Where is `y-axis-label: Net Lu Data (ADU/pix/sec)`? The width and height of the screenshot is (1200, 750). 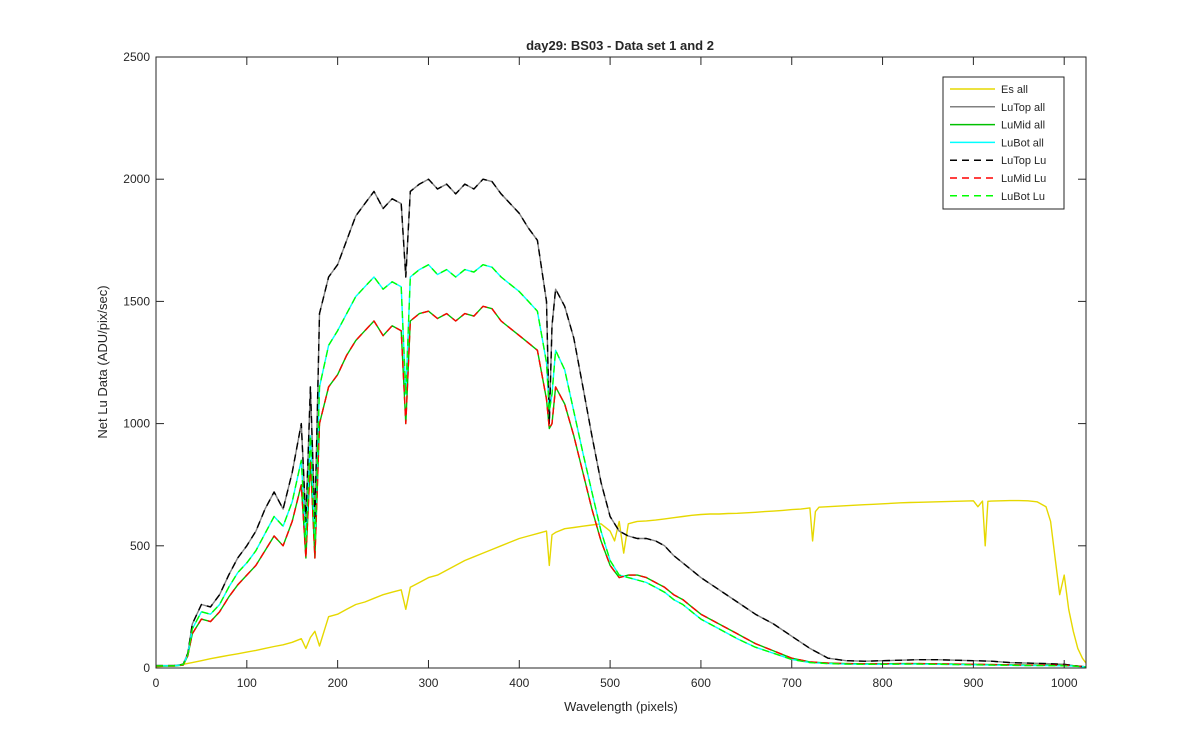
y-axis-label: Net Lu Data (ADU/pix/sec) is located at coordinates (102, 361).